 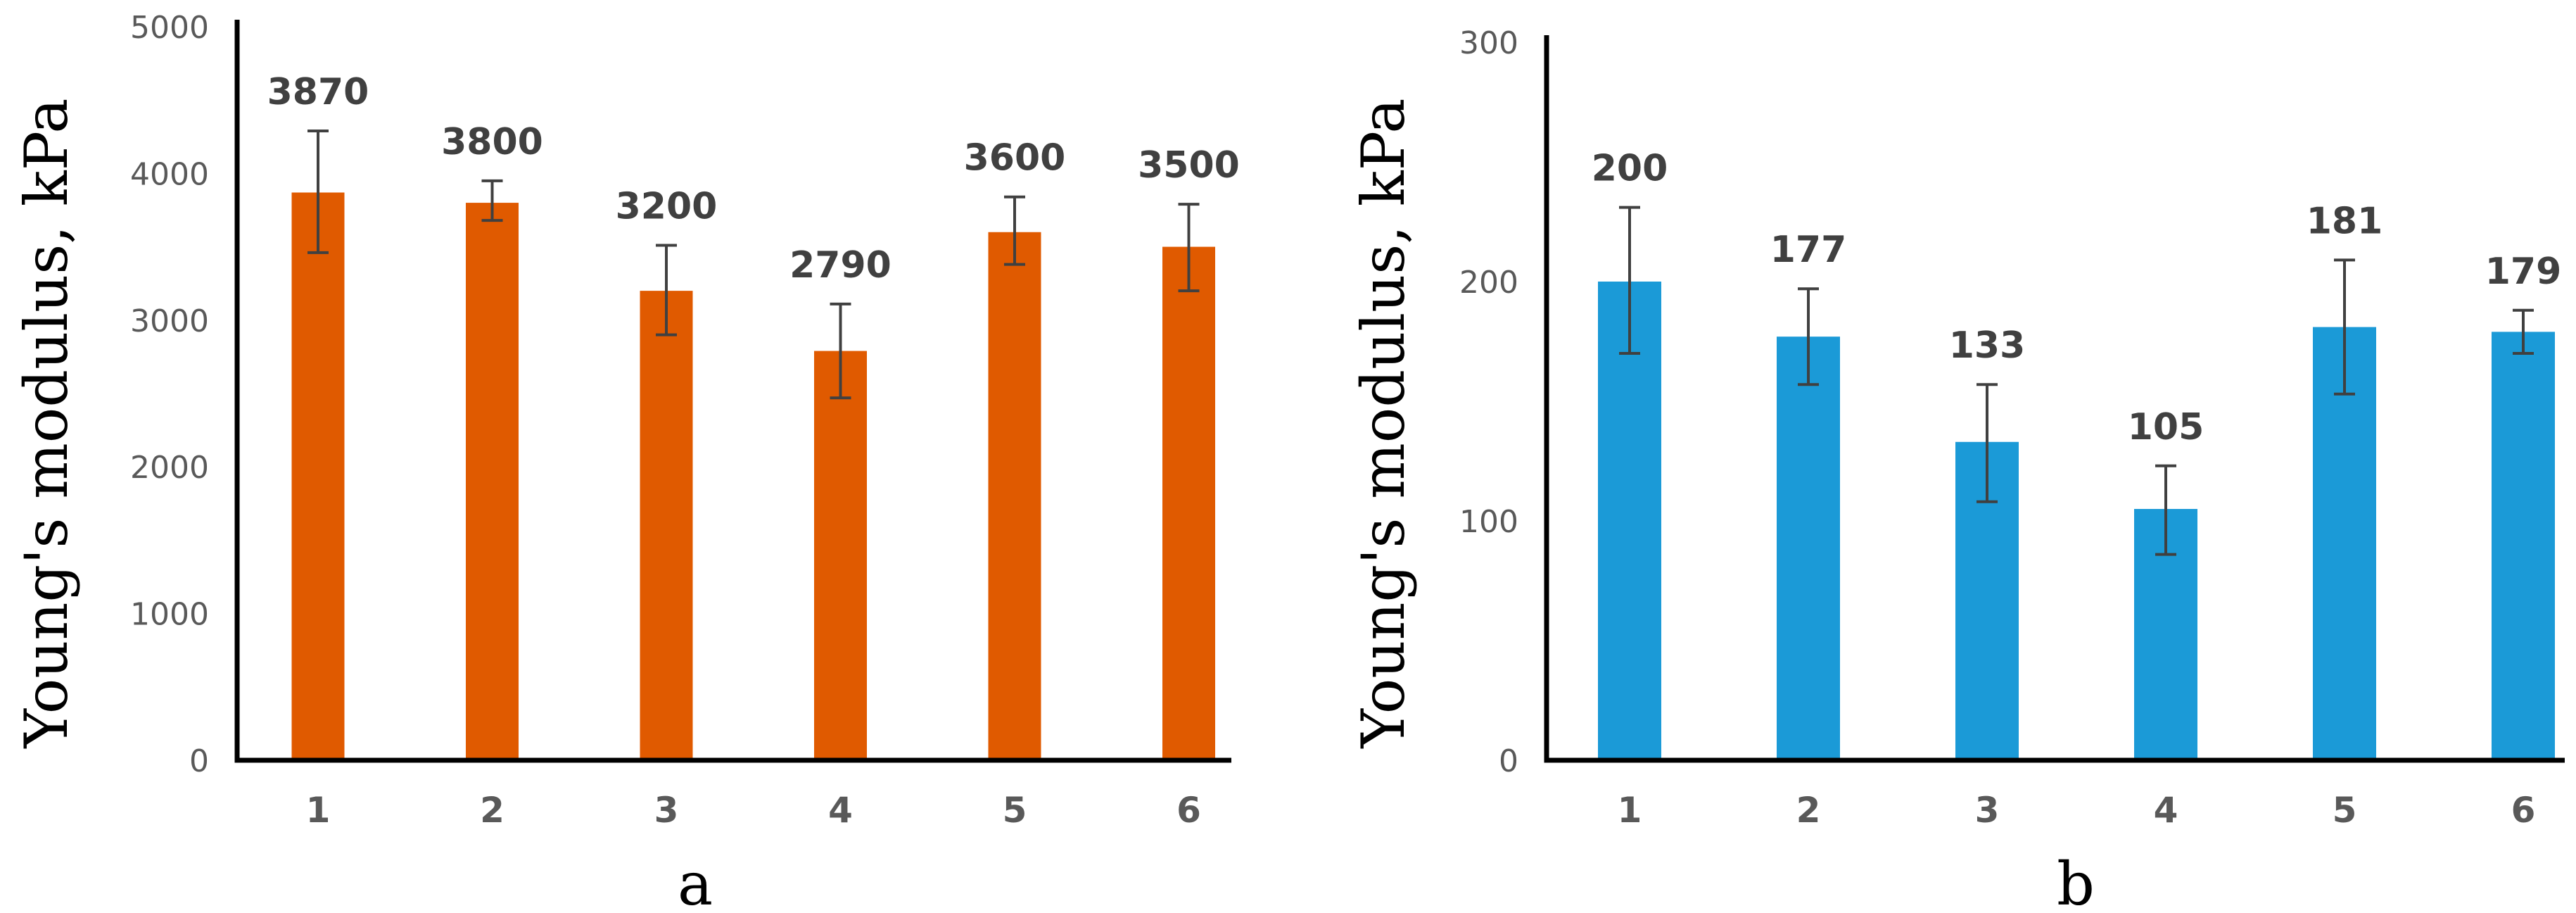 I want to click on panel-label: a, so click(x=695, y=882).